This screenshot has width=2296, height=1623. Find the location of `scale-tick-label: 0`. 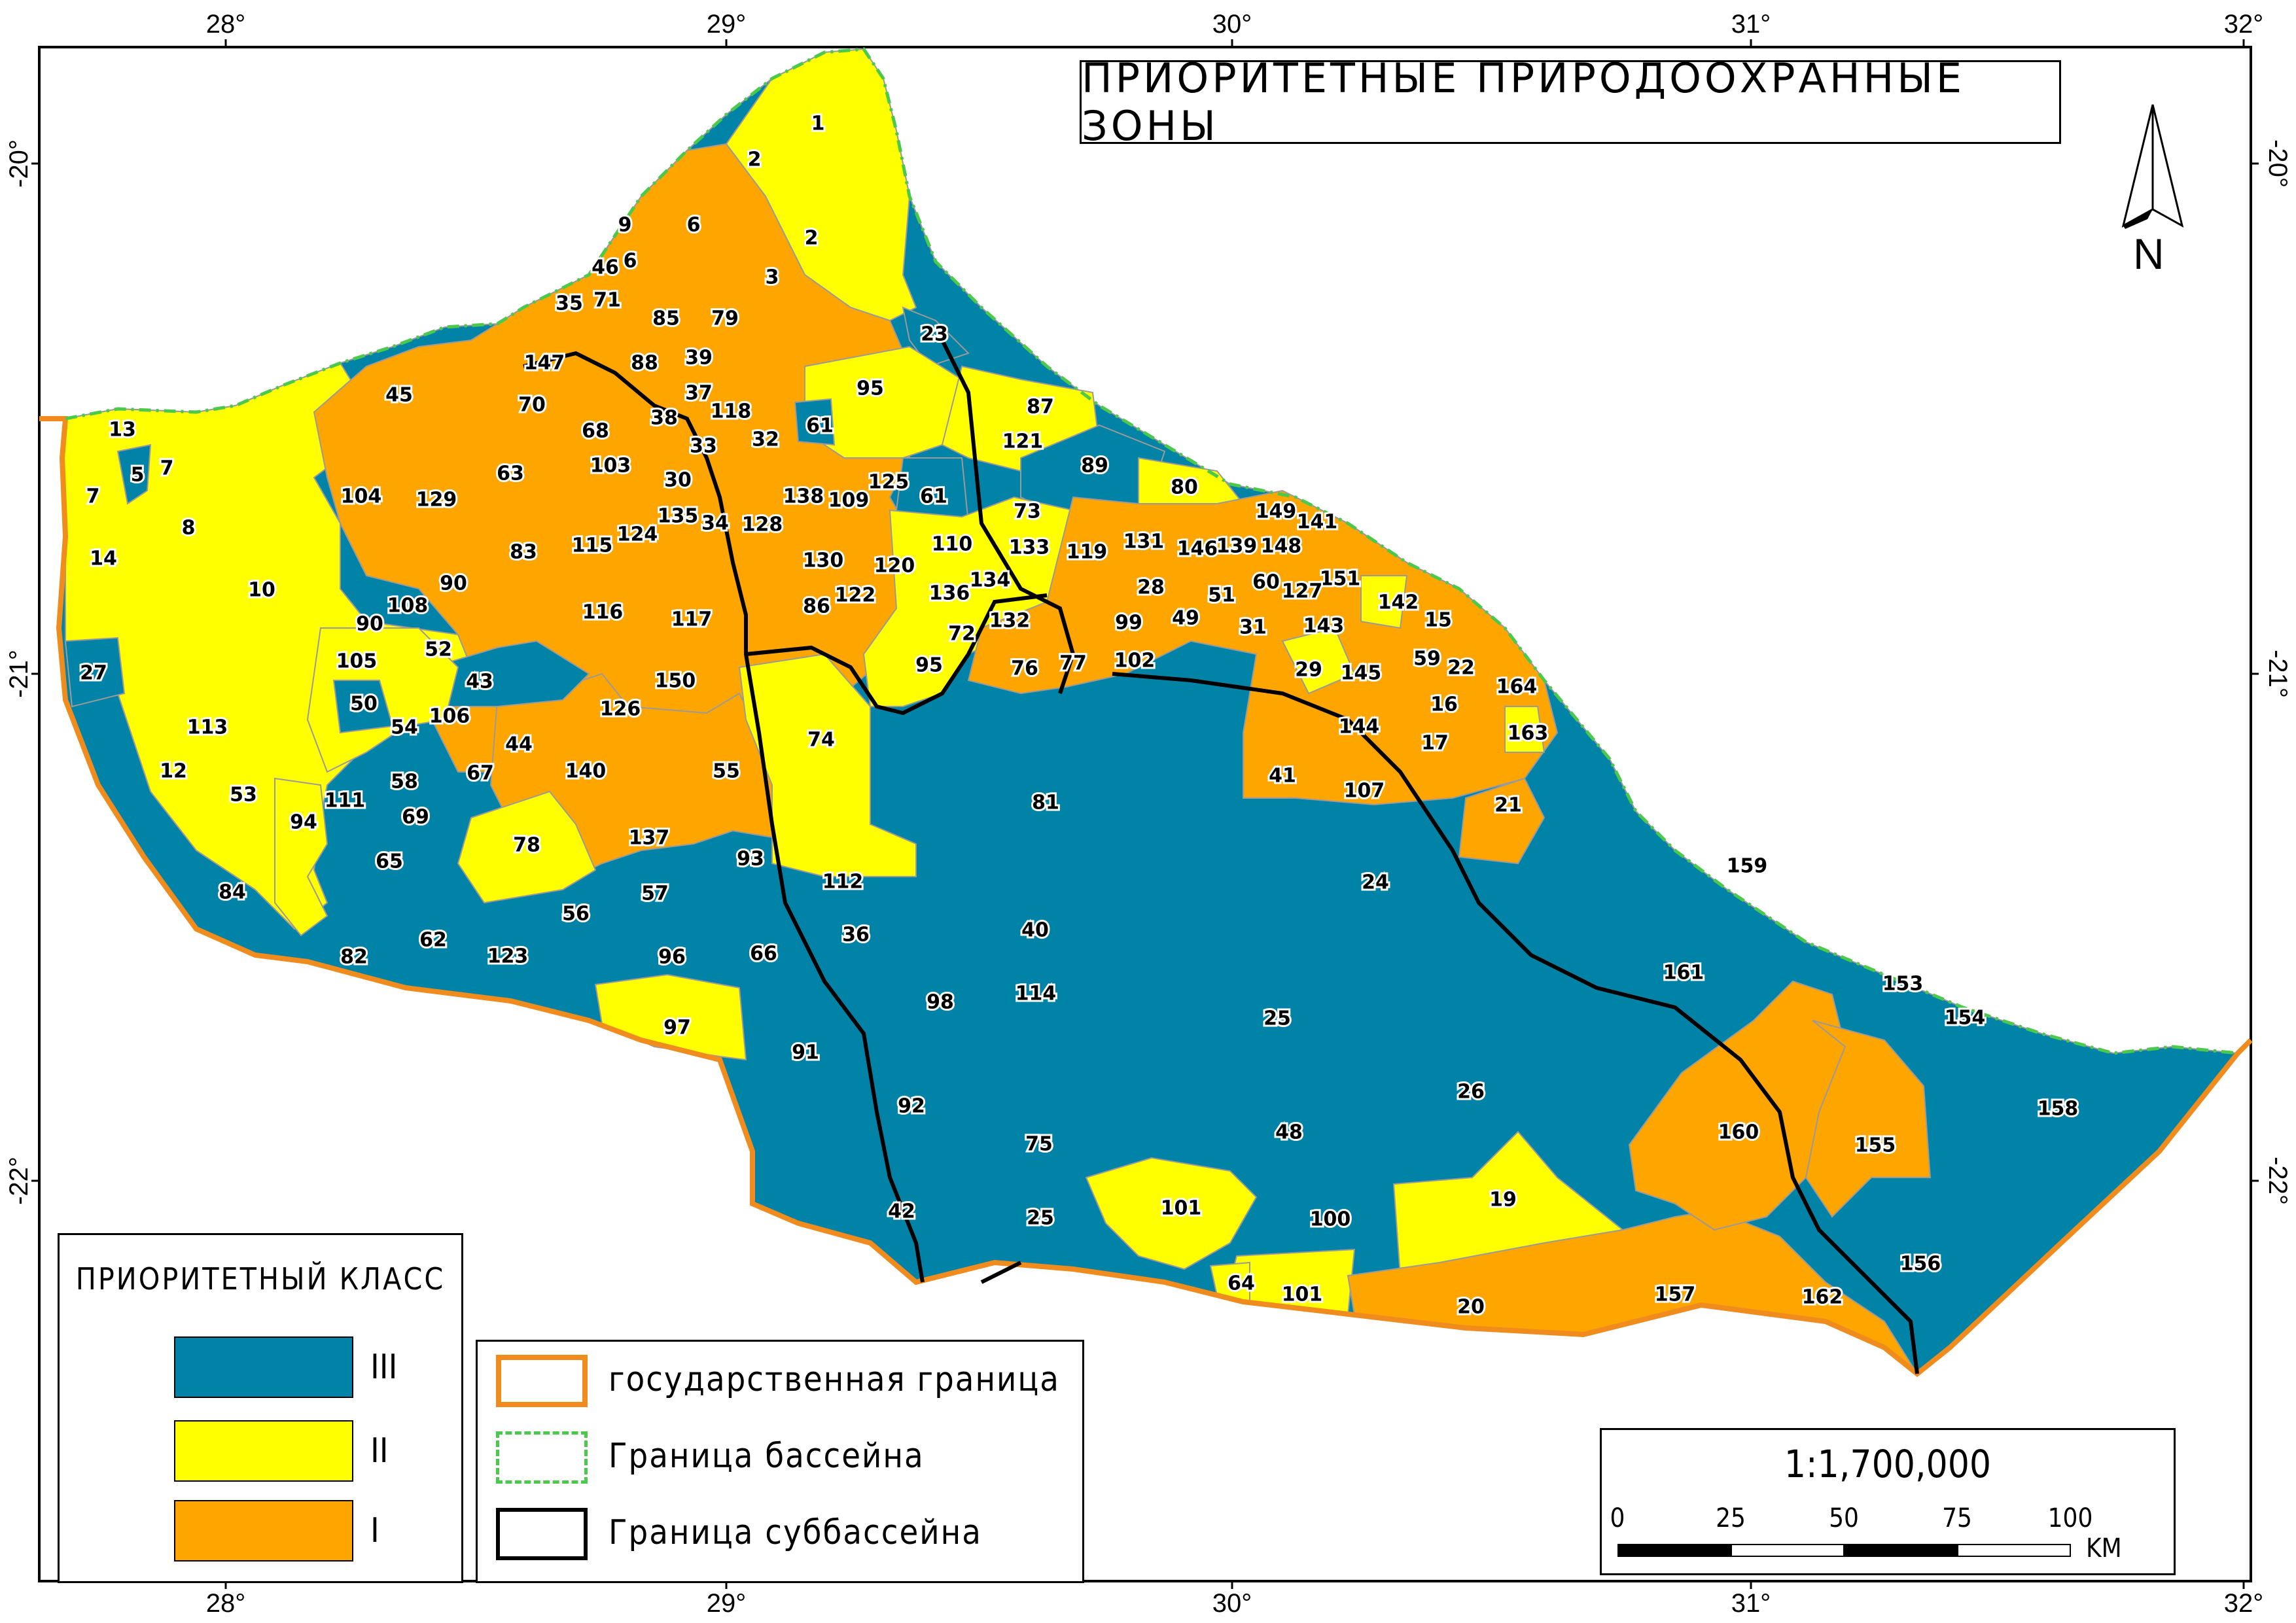

scale-tick-label: 0 is located at coordinates (1617, 1518).